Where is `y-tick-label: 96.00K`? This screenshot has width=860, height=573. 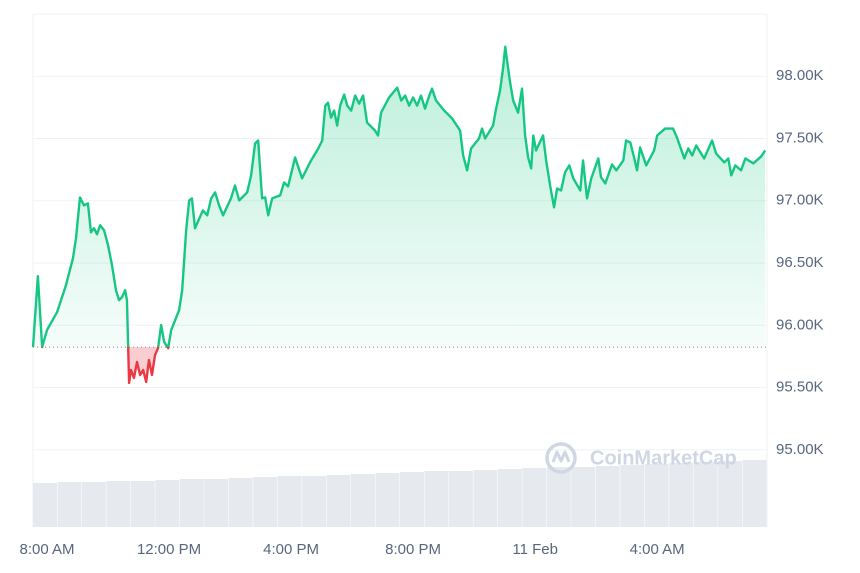 y-tick-label: 96.00K is located at coordinates (800, 324).